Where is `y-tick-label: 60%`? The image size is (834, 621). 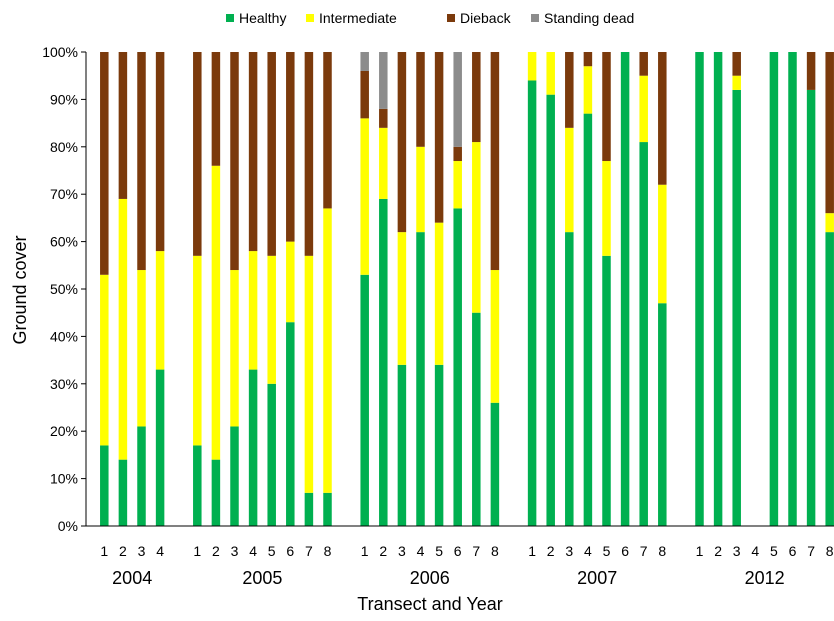 y-tick-label: 60% is located at coordinates (64, 242).